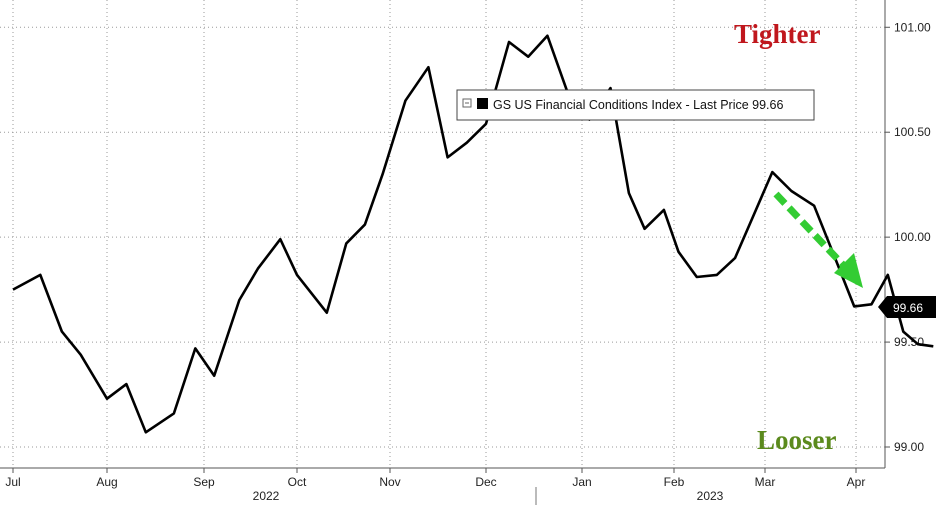 This screenshot has height=505, width=936. What do you see at coordinates (482, 103) in the screenshot?
I see `legend-swatch` at bounding box center [482, 103].